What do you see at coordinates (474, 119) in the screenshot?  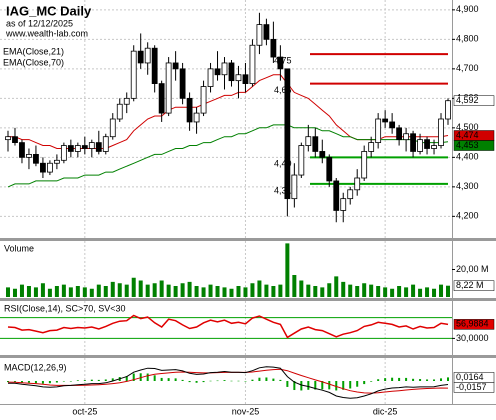 I see `axis-panel` at bounding box center [474, 119].